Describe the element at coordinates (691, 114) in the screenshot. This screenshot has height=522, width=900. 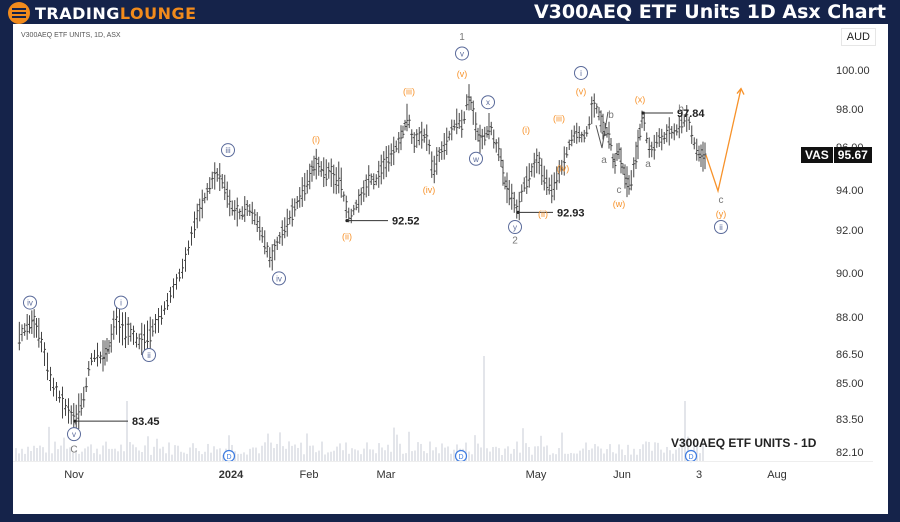
I see `level-label: 97.84` at that location.